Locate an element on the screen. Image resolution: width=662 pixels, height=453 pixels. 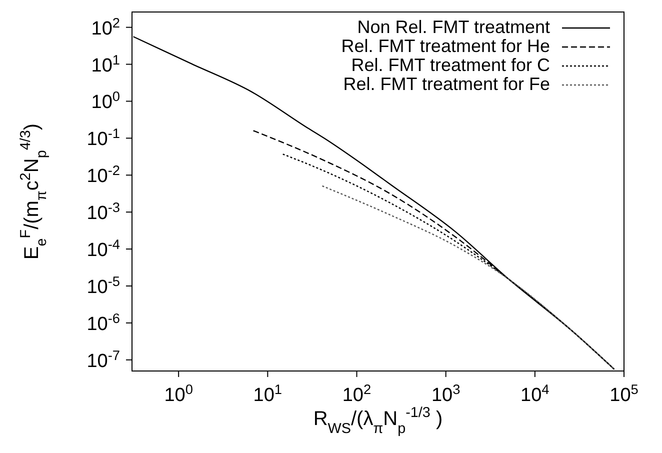
legend-label: Rel. FMT treatment for Fe is located at coordinates (446, 84).